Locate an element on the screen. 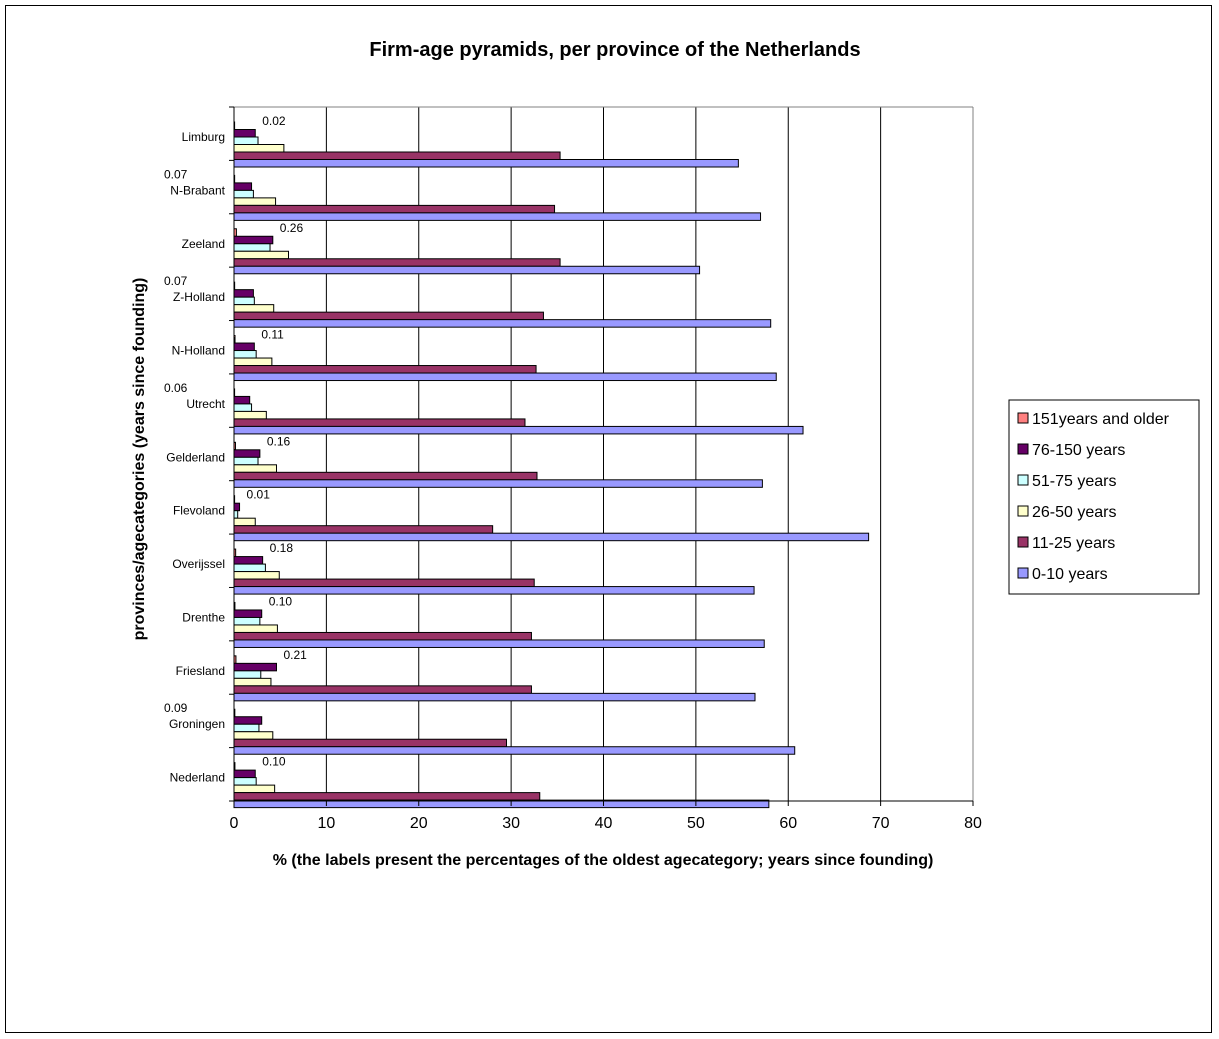  legend-label: 76-150 years is located at coordinates (1078, 450).